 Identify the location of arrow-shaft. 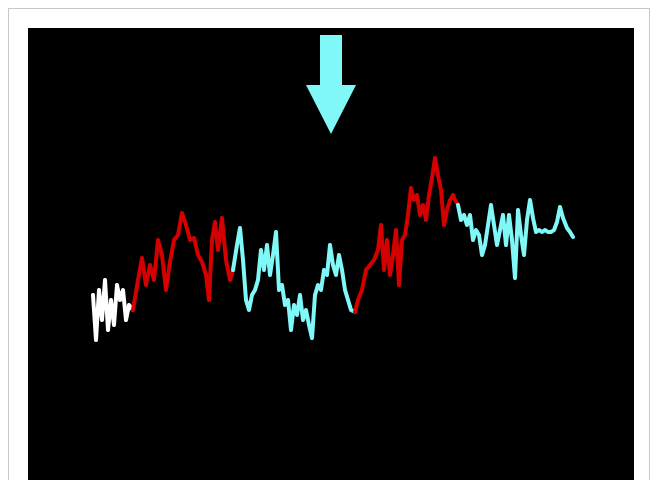
(331, 61).